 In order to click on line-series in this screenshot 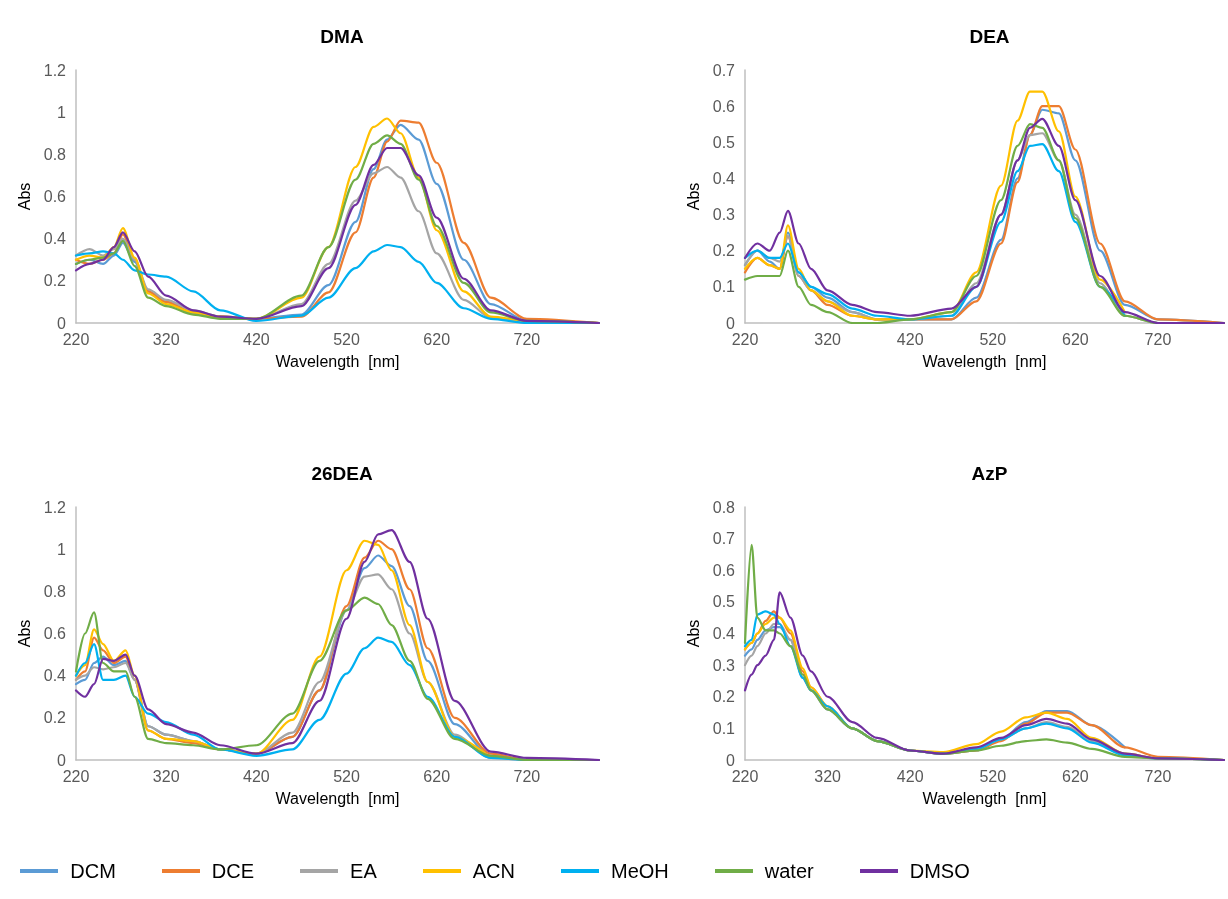, I will do `click(934, 205)`.